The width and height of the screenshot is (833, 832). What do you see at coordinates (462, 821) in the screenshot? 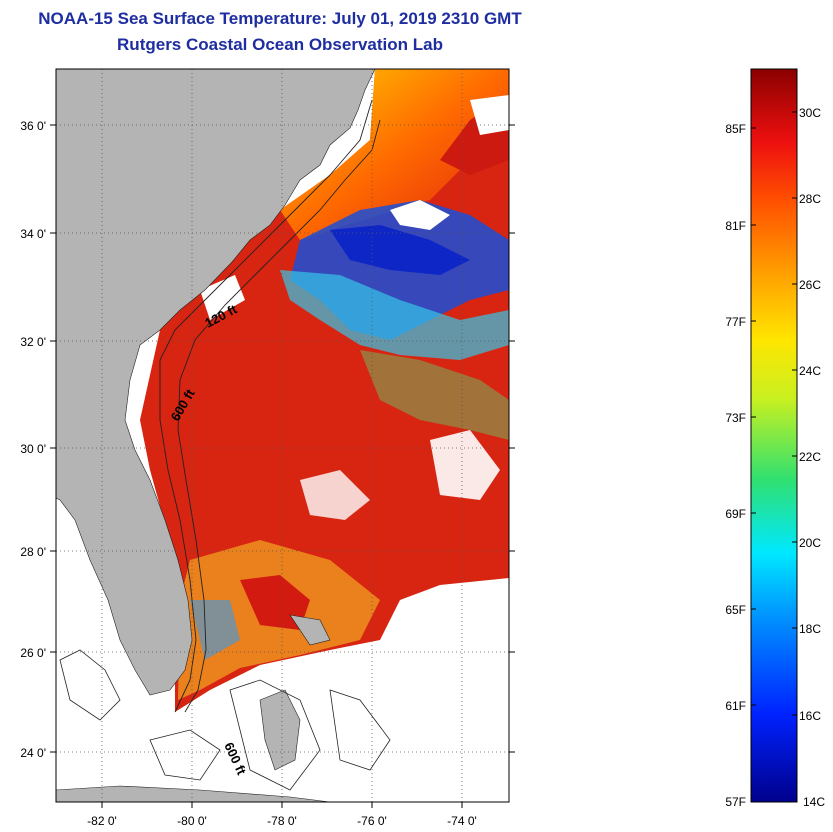
I see `lon-label-74: -74 0'` at bounding box center [462, 821].